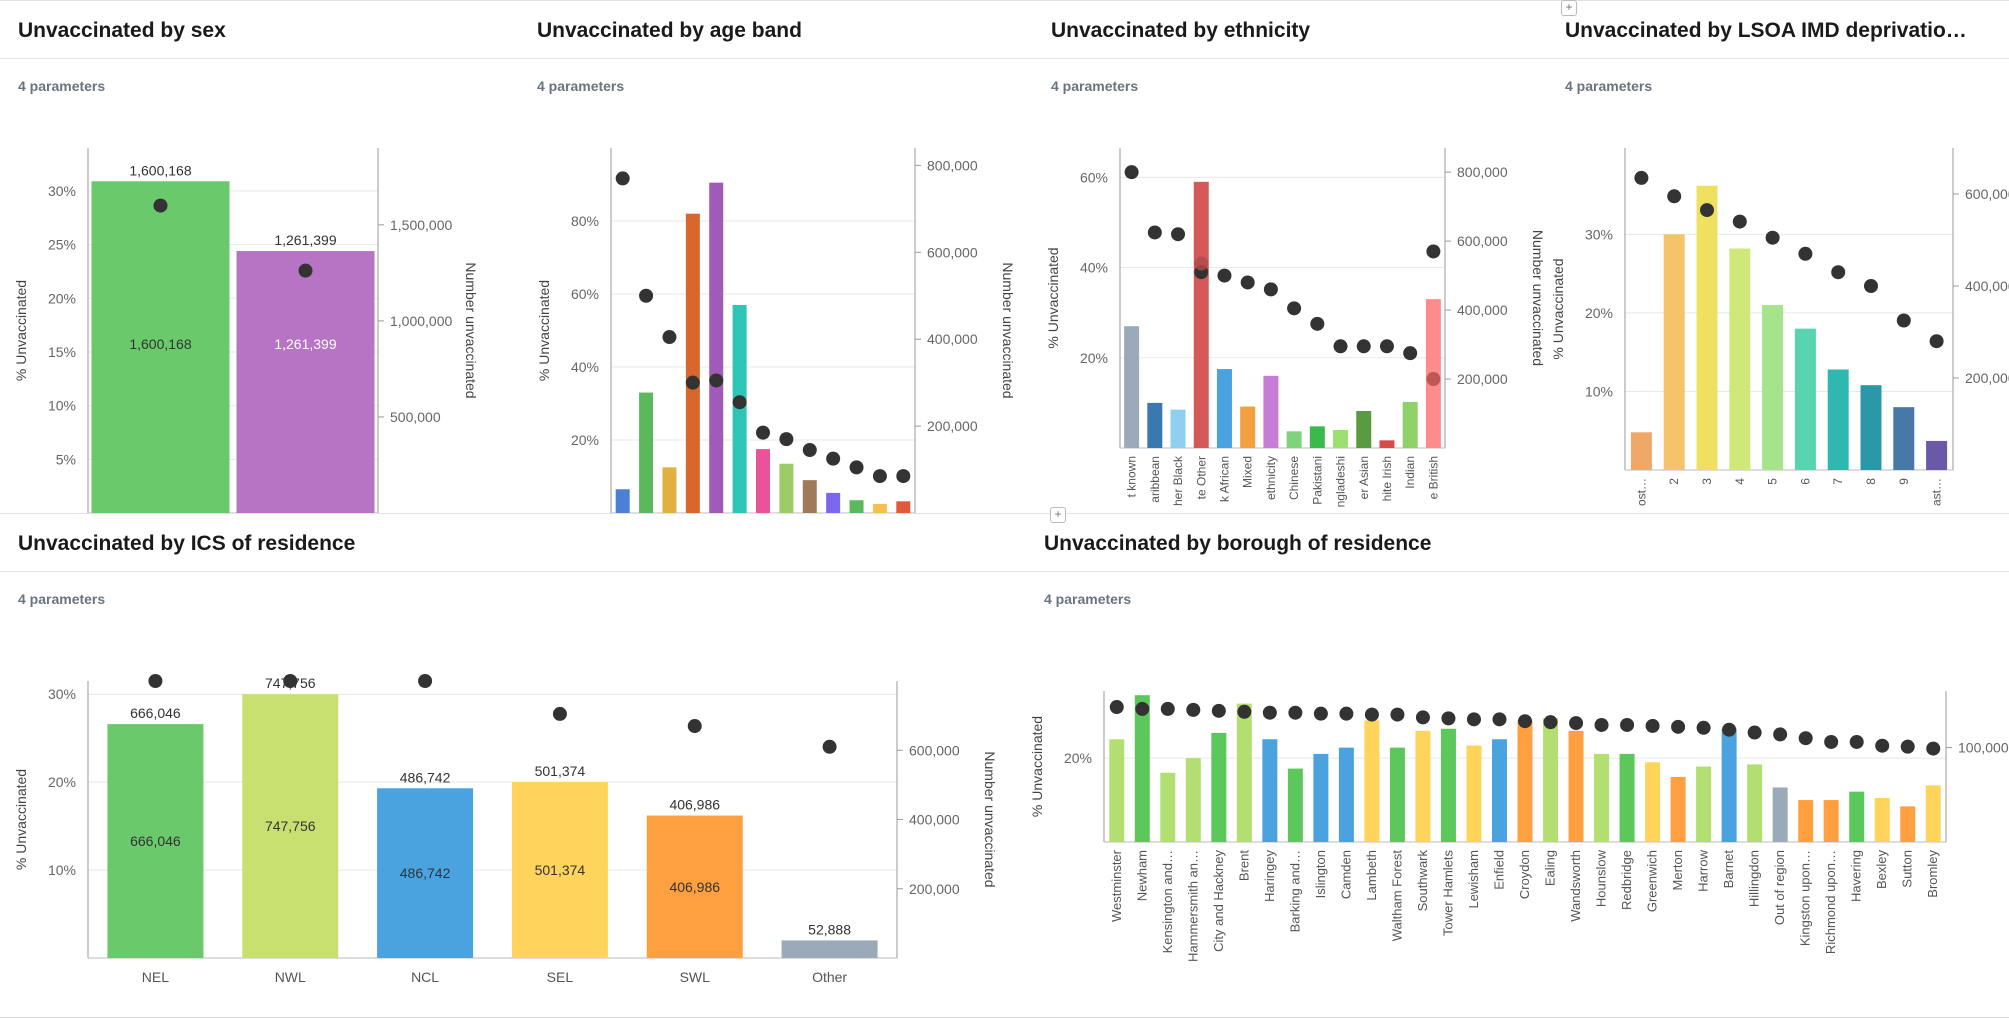  Describe the element at coordinates (694, 805) in the screenshot. I see `data-label: 406,986` at that location.